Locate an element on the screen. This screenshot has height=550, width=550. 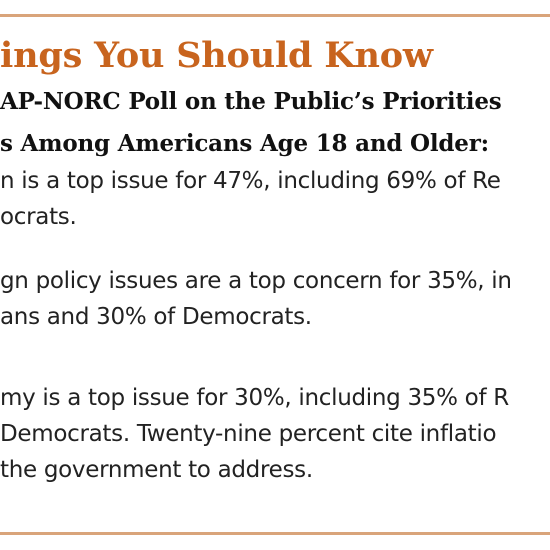
subheading-line-1: AP-NORC Poll on the Public’s Priorities is located at coordinates (251, 101).